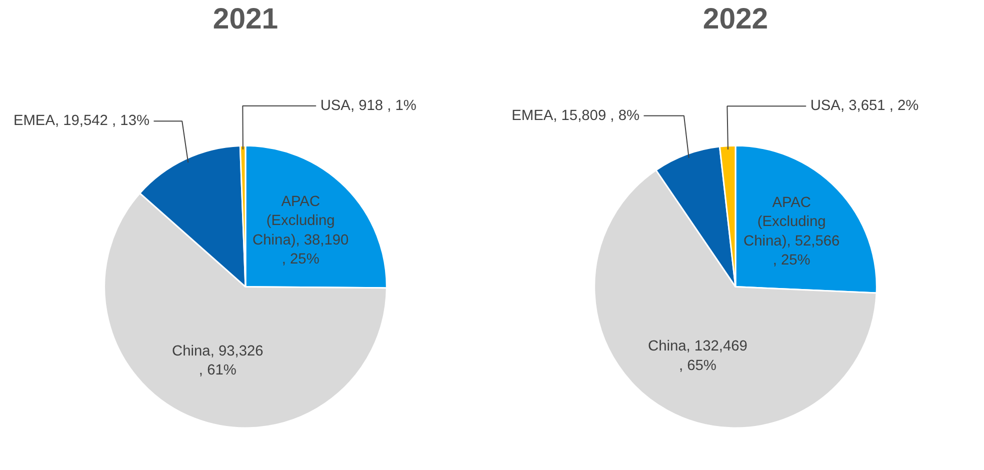 The height and width of the screenshot is (470, 984). Describe the element at coordinates (300, 231) in the screenshot. I see `slice-label: APAC (Excluding China), 38,190 , 25%` at that location.